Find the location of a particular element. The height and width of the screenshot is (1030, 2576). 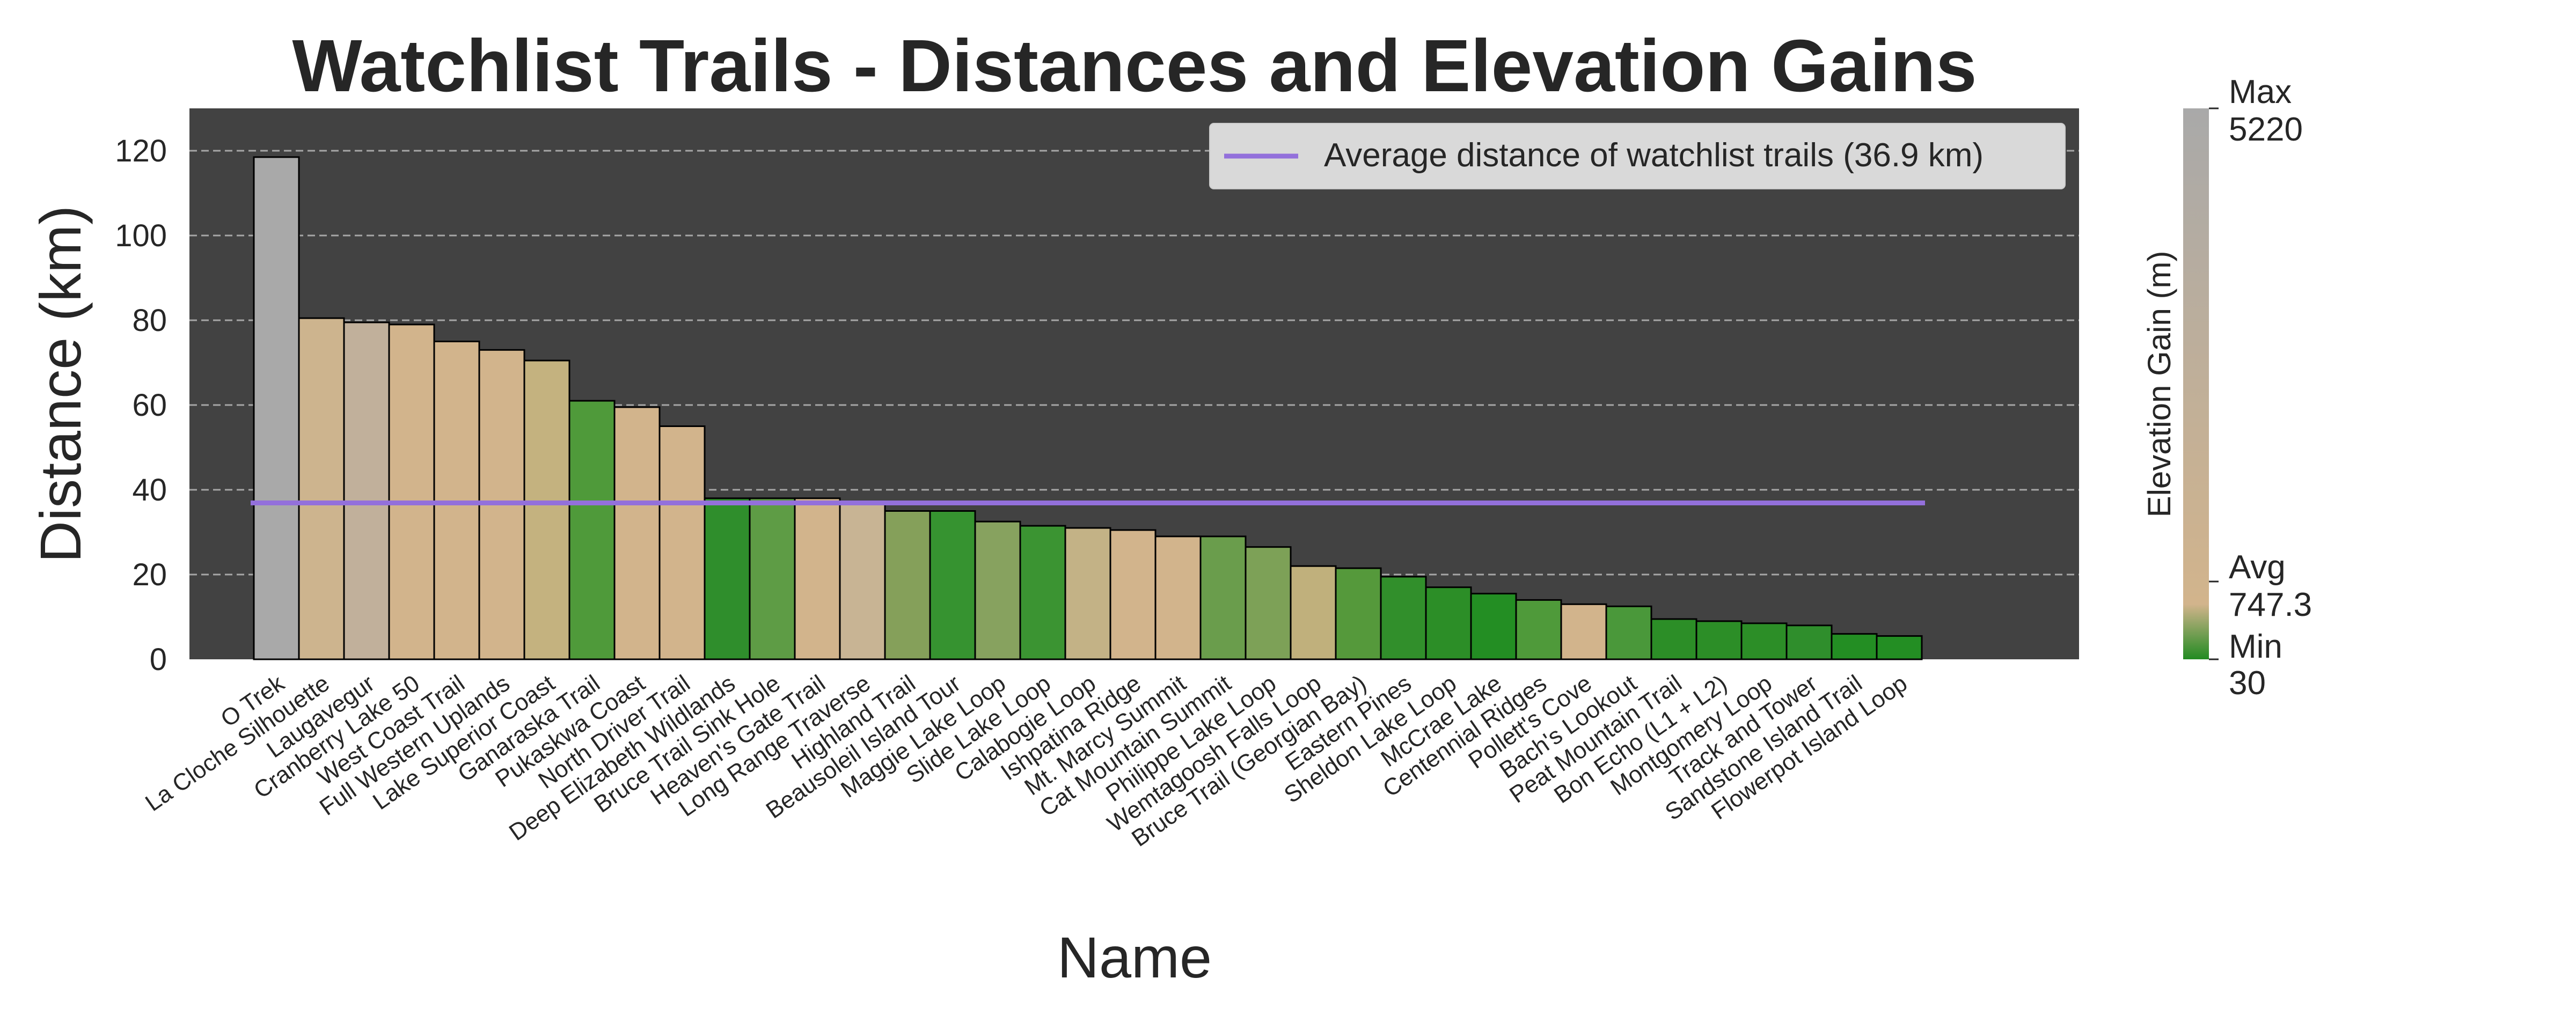

colorbar-min-value: 30 is located at coordinates (2247, 683).